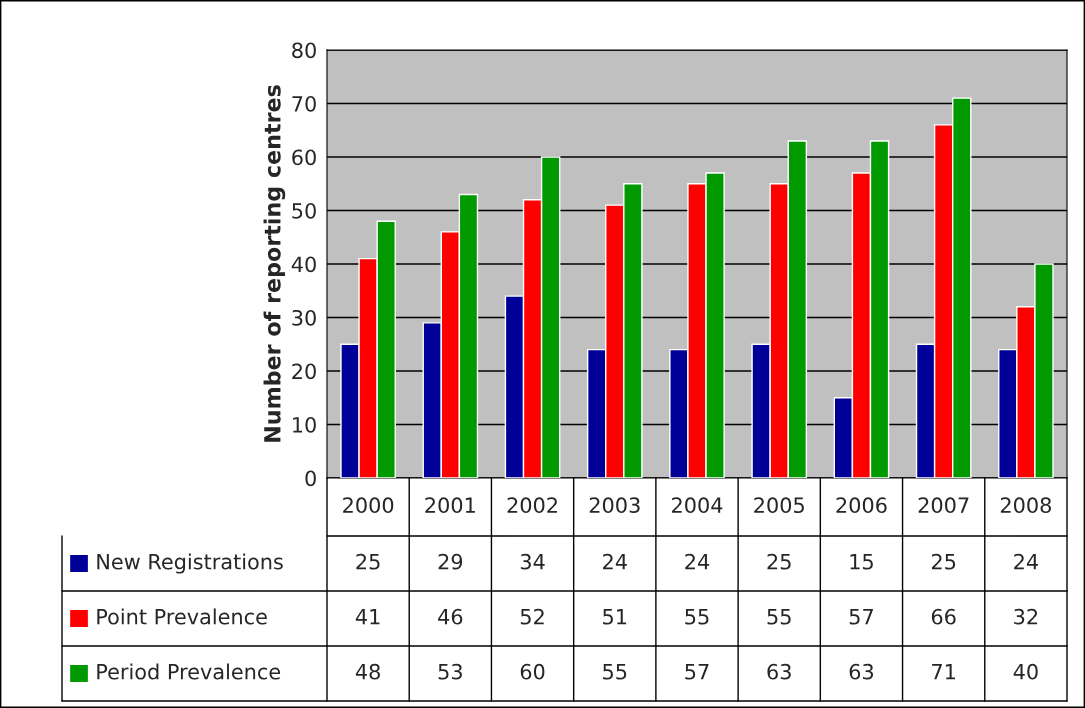 The width and height of the screenshot is (1085, 708). Describe the element at coordinates (274, 263) in the screenshot. I see `y-axis-title: Number of reporting centres` at that location.